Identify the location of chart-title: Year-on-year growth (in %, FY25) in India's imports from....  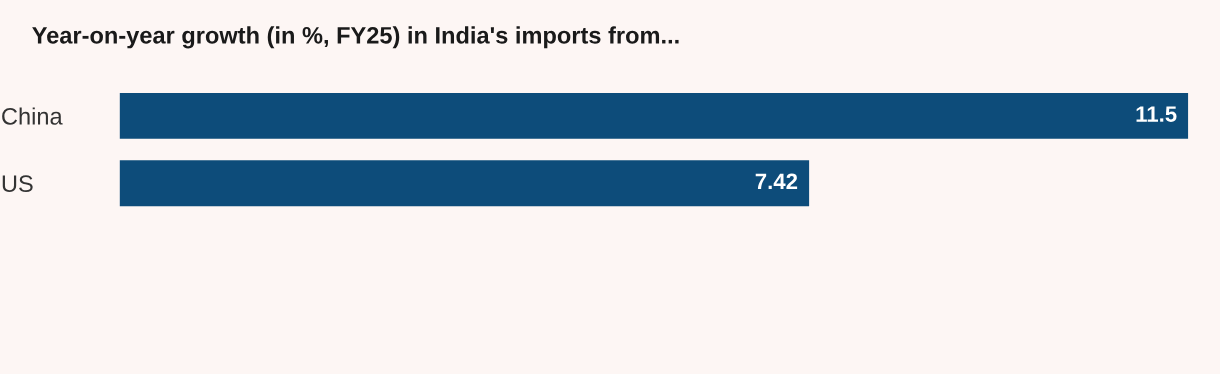
(355, 37).